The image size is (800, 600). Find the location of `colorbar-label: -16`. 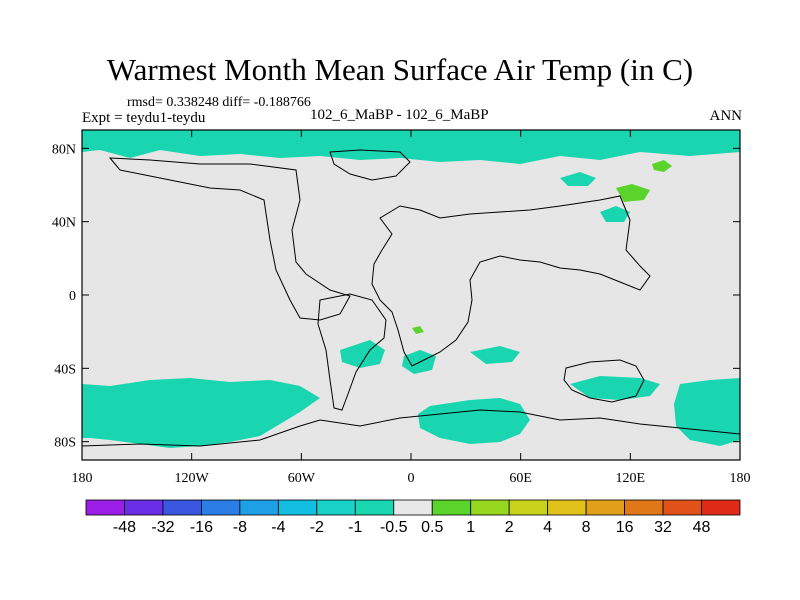

colorbar-label: -16 is located at coordinates (201, 527).